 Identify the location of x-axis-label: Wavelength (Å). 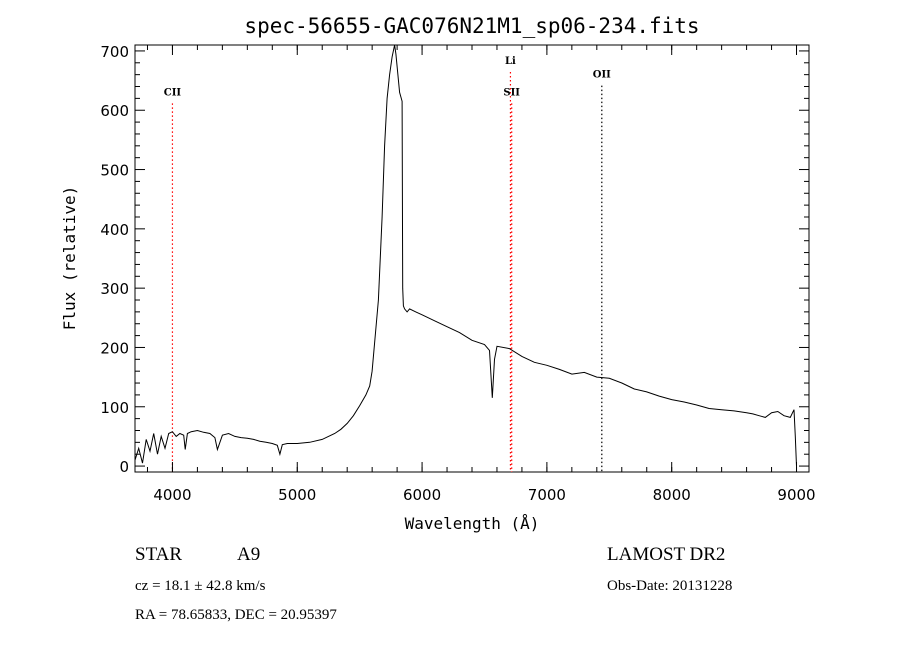
(472, 523).